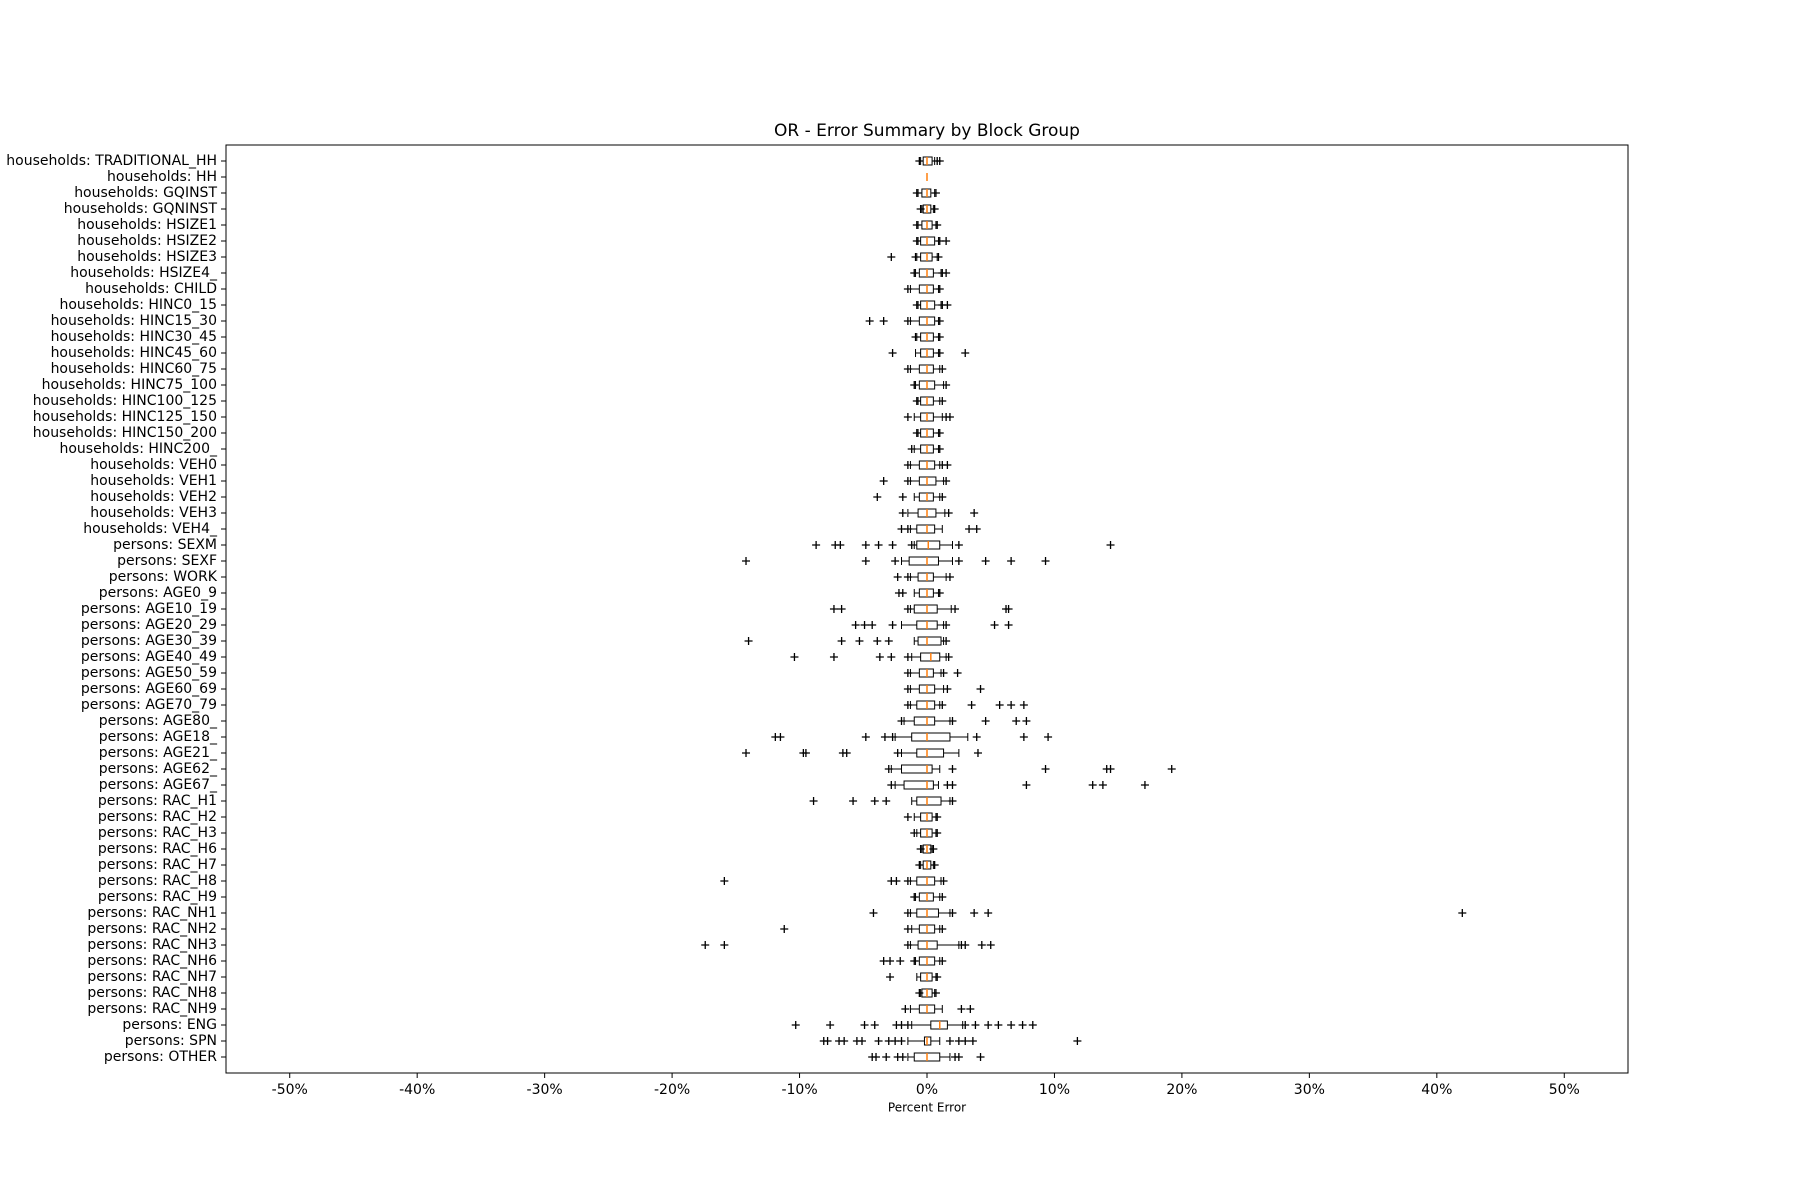  What do you see at coordinates (158, 737) in the screenshot?
I see `y-tick-label: persons: AGE18_` at bounding box center [158, 737].